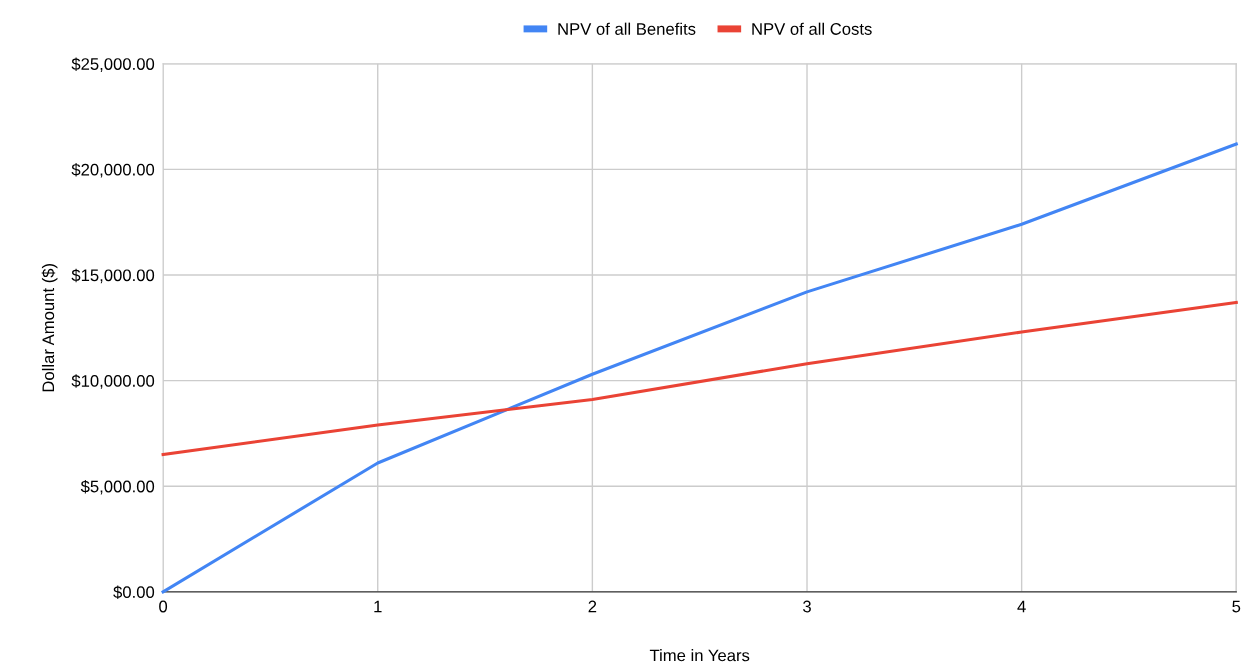 The image size is (1245, 671). I want to click on y-tick-label: $15,000.00, so click(113, 276).